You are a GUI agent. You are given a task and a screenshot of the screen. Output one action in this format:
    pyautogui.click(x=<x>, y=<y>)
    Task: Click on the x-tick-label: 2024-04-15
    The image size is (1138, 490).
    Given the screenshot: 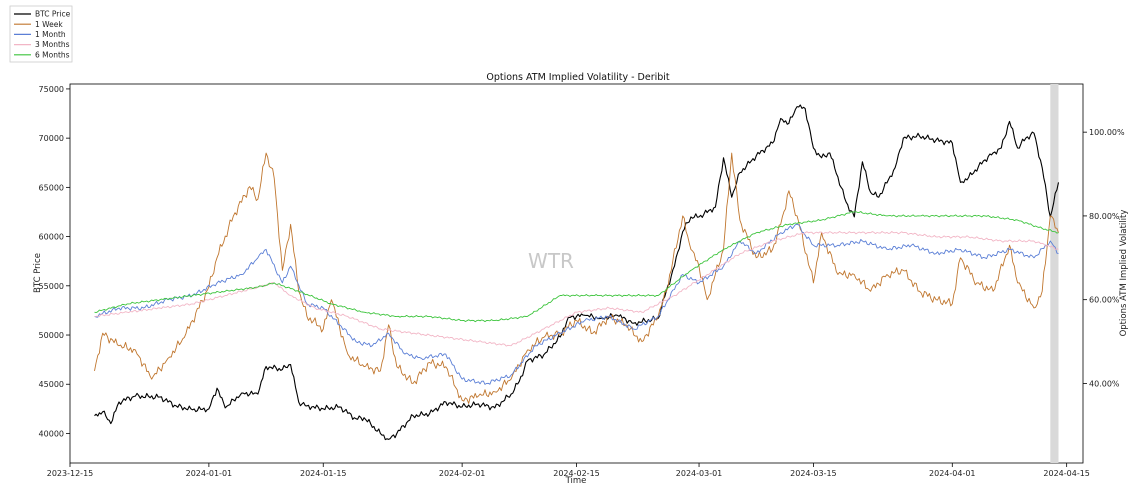 What is the action you would take?
    pyautogui.click(x=1066, y=473)
    